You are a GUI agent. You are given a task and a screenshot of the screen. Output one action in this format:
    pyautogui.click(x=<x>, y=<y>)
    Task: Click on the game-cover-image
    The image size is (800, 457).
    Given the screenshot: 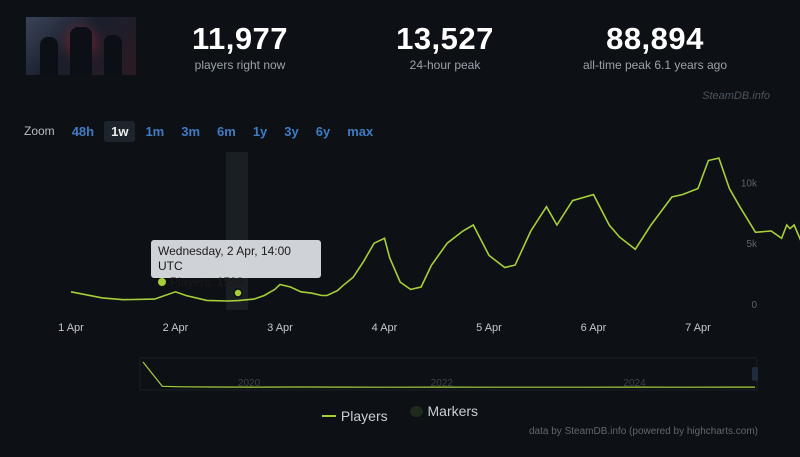 What is the action you would take?
    pyautogui.click(x=81, y=46)
    